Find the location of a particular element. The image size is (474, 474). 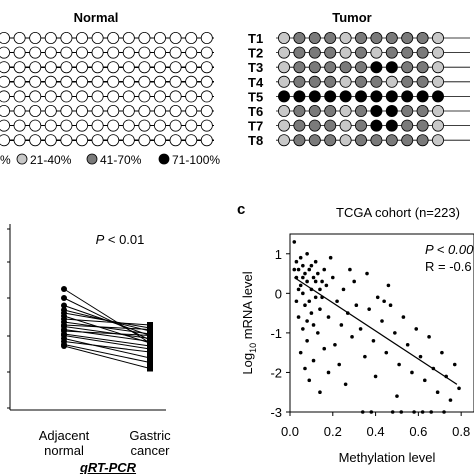

legend-label: 21-40% is located at coordinates (51, 160).